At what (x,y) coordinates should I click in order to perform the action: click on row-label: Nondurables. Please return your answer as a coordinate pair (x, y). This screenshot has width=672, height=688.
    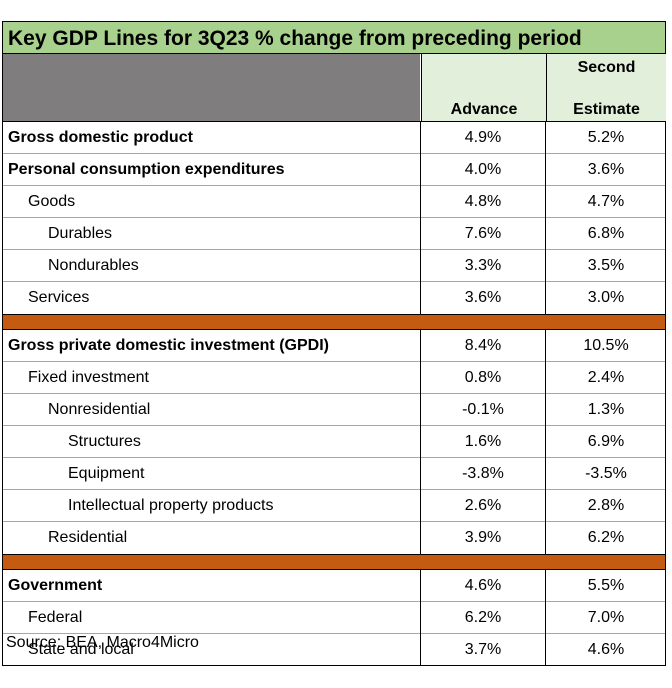
    Looking at the image, I should click on (93, 265).